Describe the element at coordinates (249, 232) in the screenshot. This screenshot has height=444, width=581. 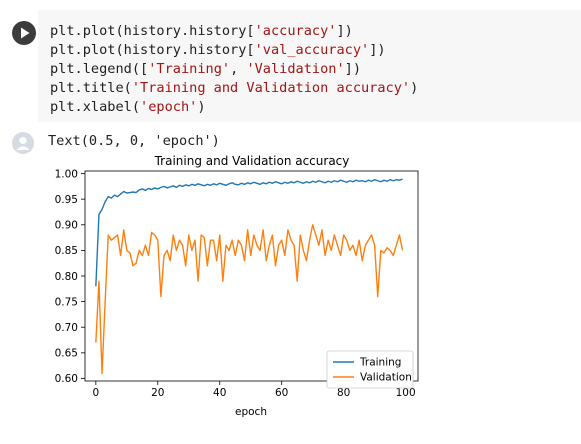
I see `series-line-training` at that location.